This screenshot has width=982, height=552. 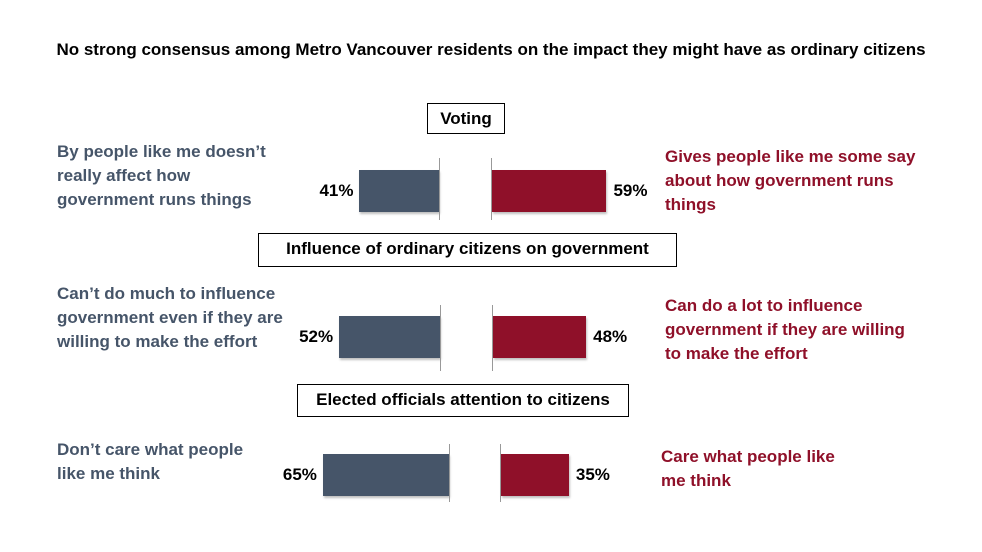 I want to click on right-label: Care what people like me think, so click(x=748, y=469).